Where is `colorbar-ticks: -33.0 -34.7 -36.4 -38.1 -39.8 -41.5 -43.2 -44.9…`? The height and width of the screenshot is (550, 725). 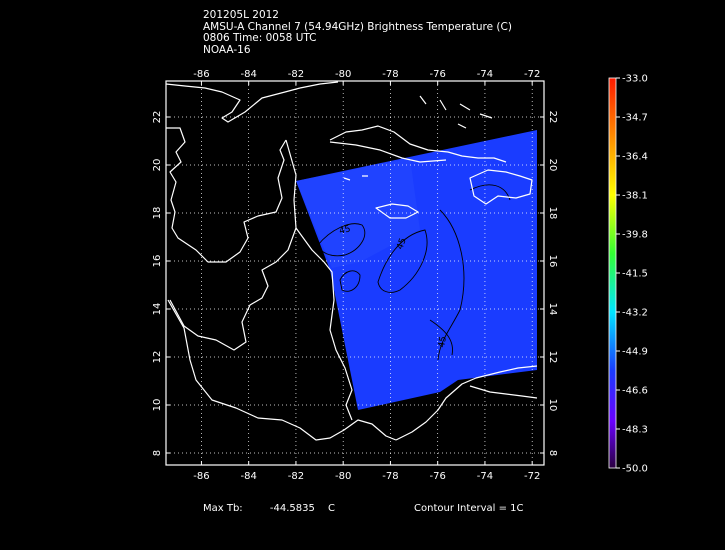 colorbar-ticks: -33.0 -34.7 -36.4 -38.1 -39.8 -41.5 -43.2 -44.9… is located at coordinates (632, 274).